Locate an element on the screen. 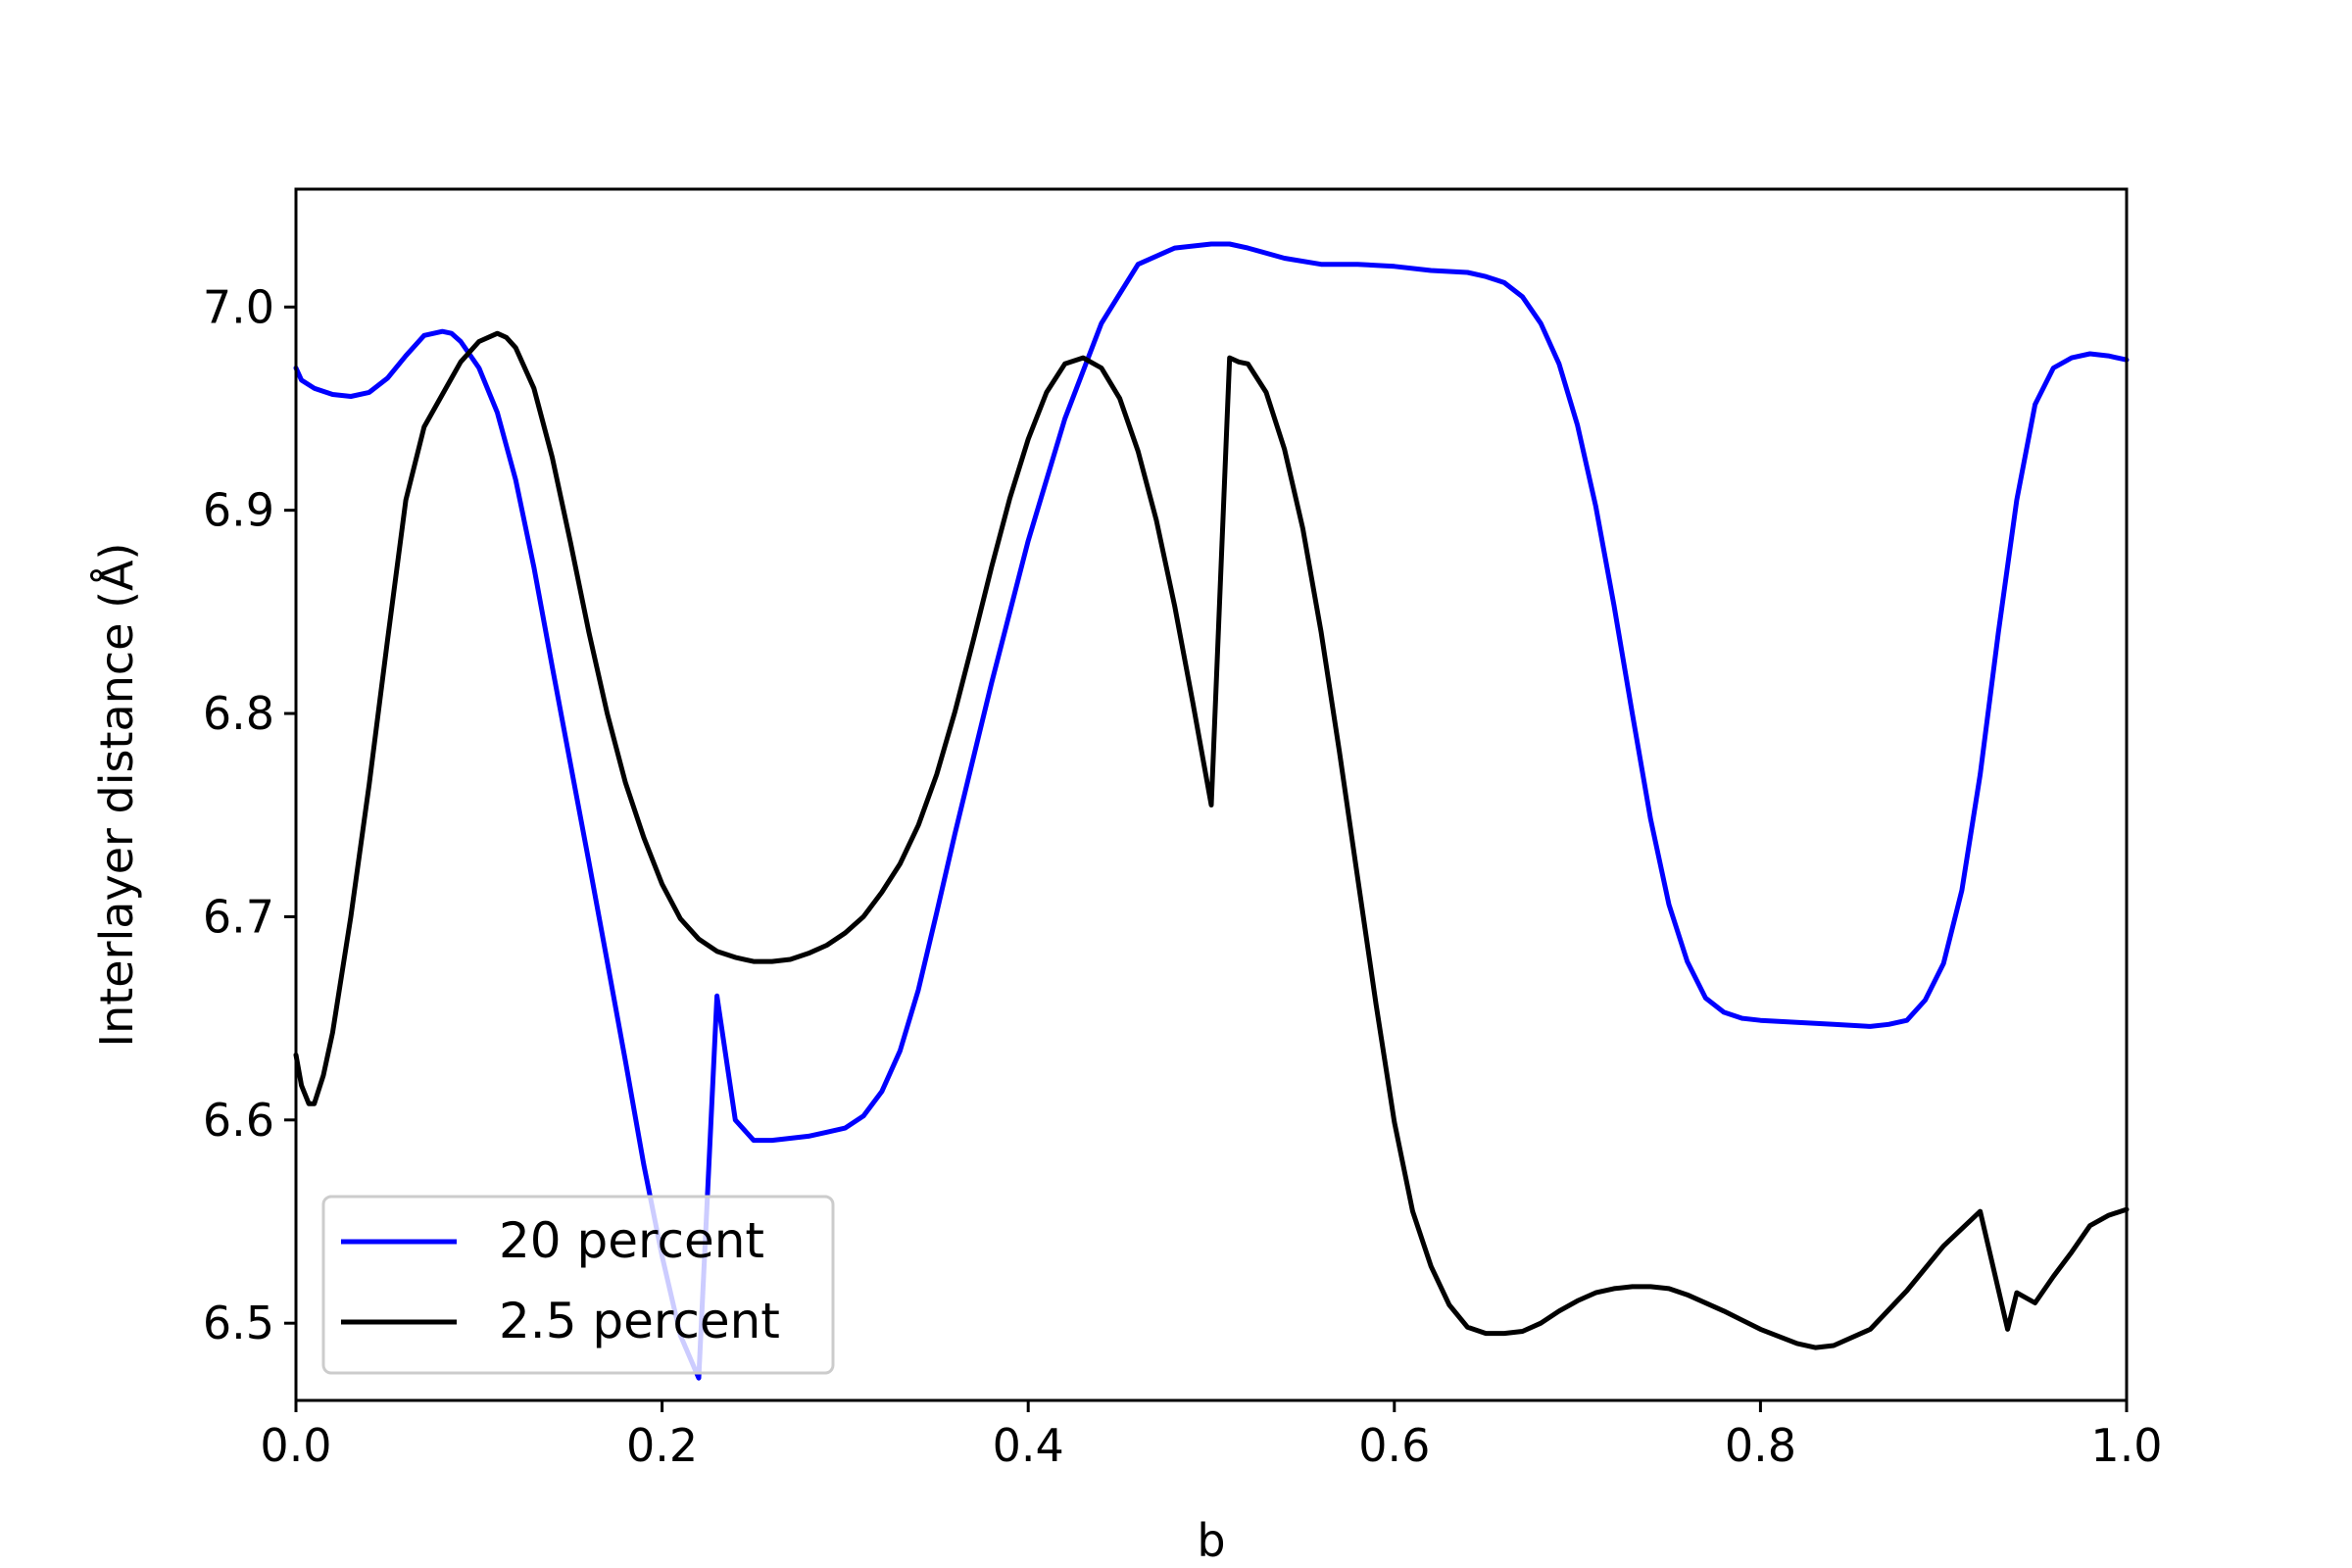  y-tick-label: 7.0 is located at coordinates (238, 306).